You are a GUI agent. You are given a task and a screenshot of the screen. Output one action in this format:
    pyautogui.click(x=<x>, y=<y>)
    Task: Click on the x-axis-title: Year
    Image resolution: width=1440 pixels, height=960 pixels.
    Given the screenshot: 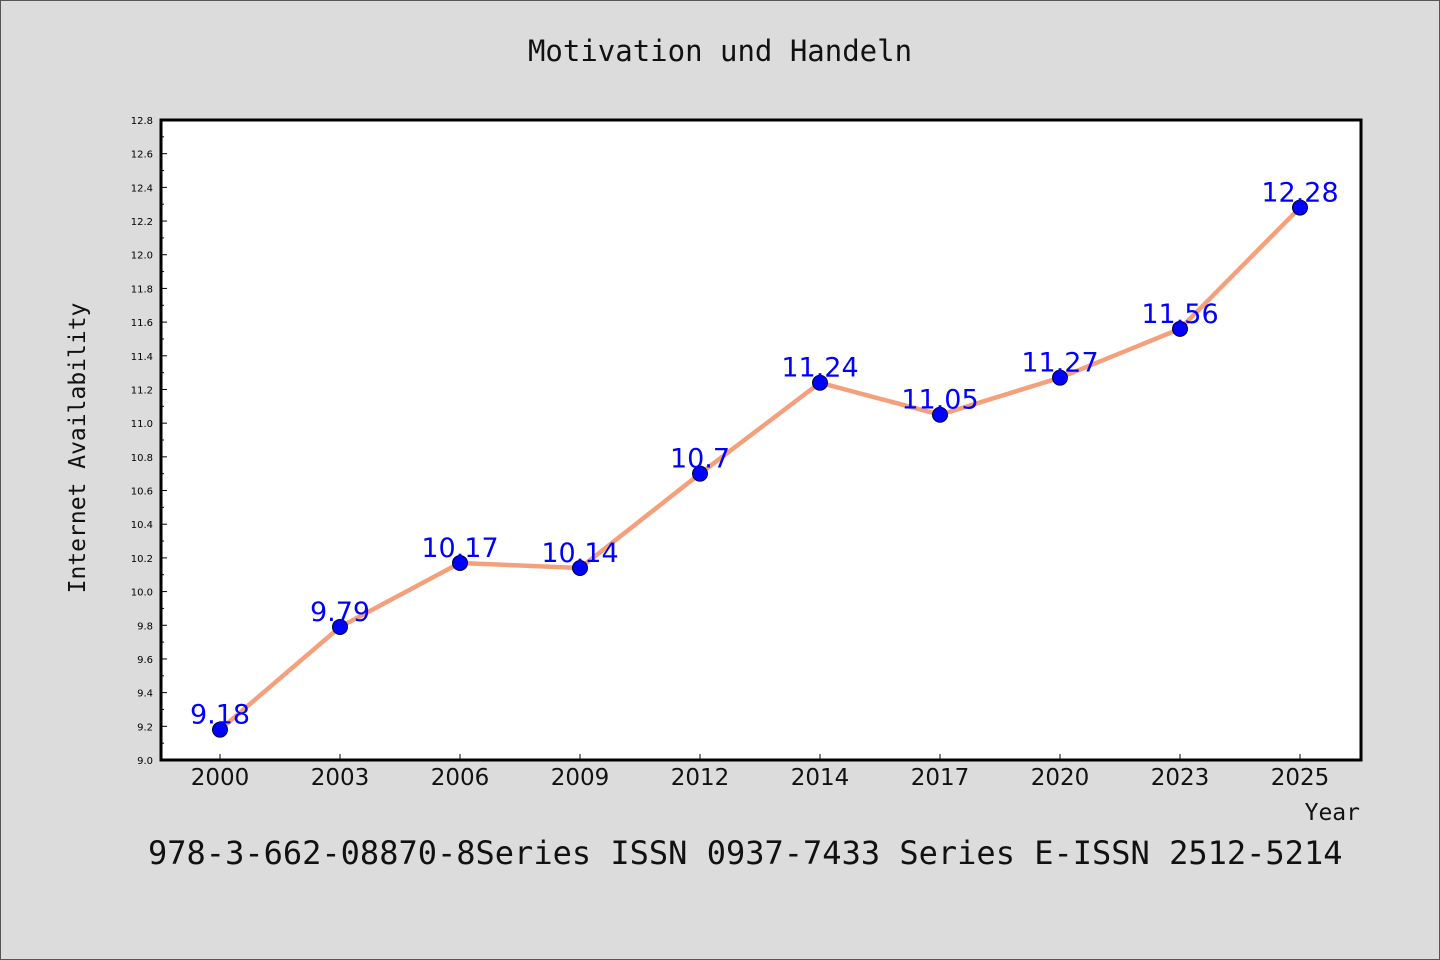 What is the action you would take?
    pyautogui.click(x=1332, y=813)
    